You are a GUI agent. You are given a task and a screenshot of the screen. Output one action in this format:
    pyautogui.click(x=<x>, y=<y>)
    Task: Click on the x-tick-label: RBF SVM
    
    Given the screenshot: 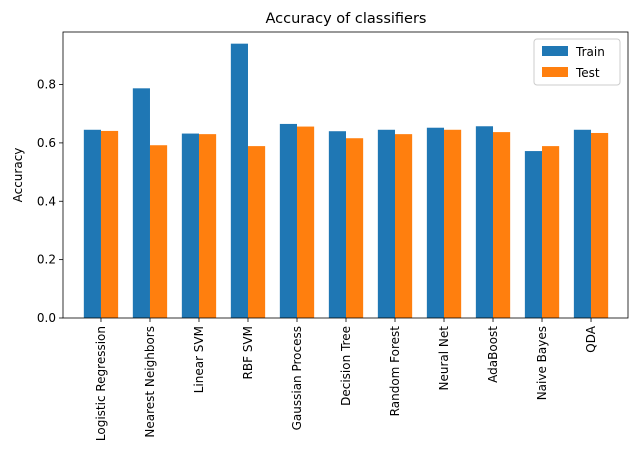 What is the action you would take?
    pyautogui.click(x=248, y=352)
    